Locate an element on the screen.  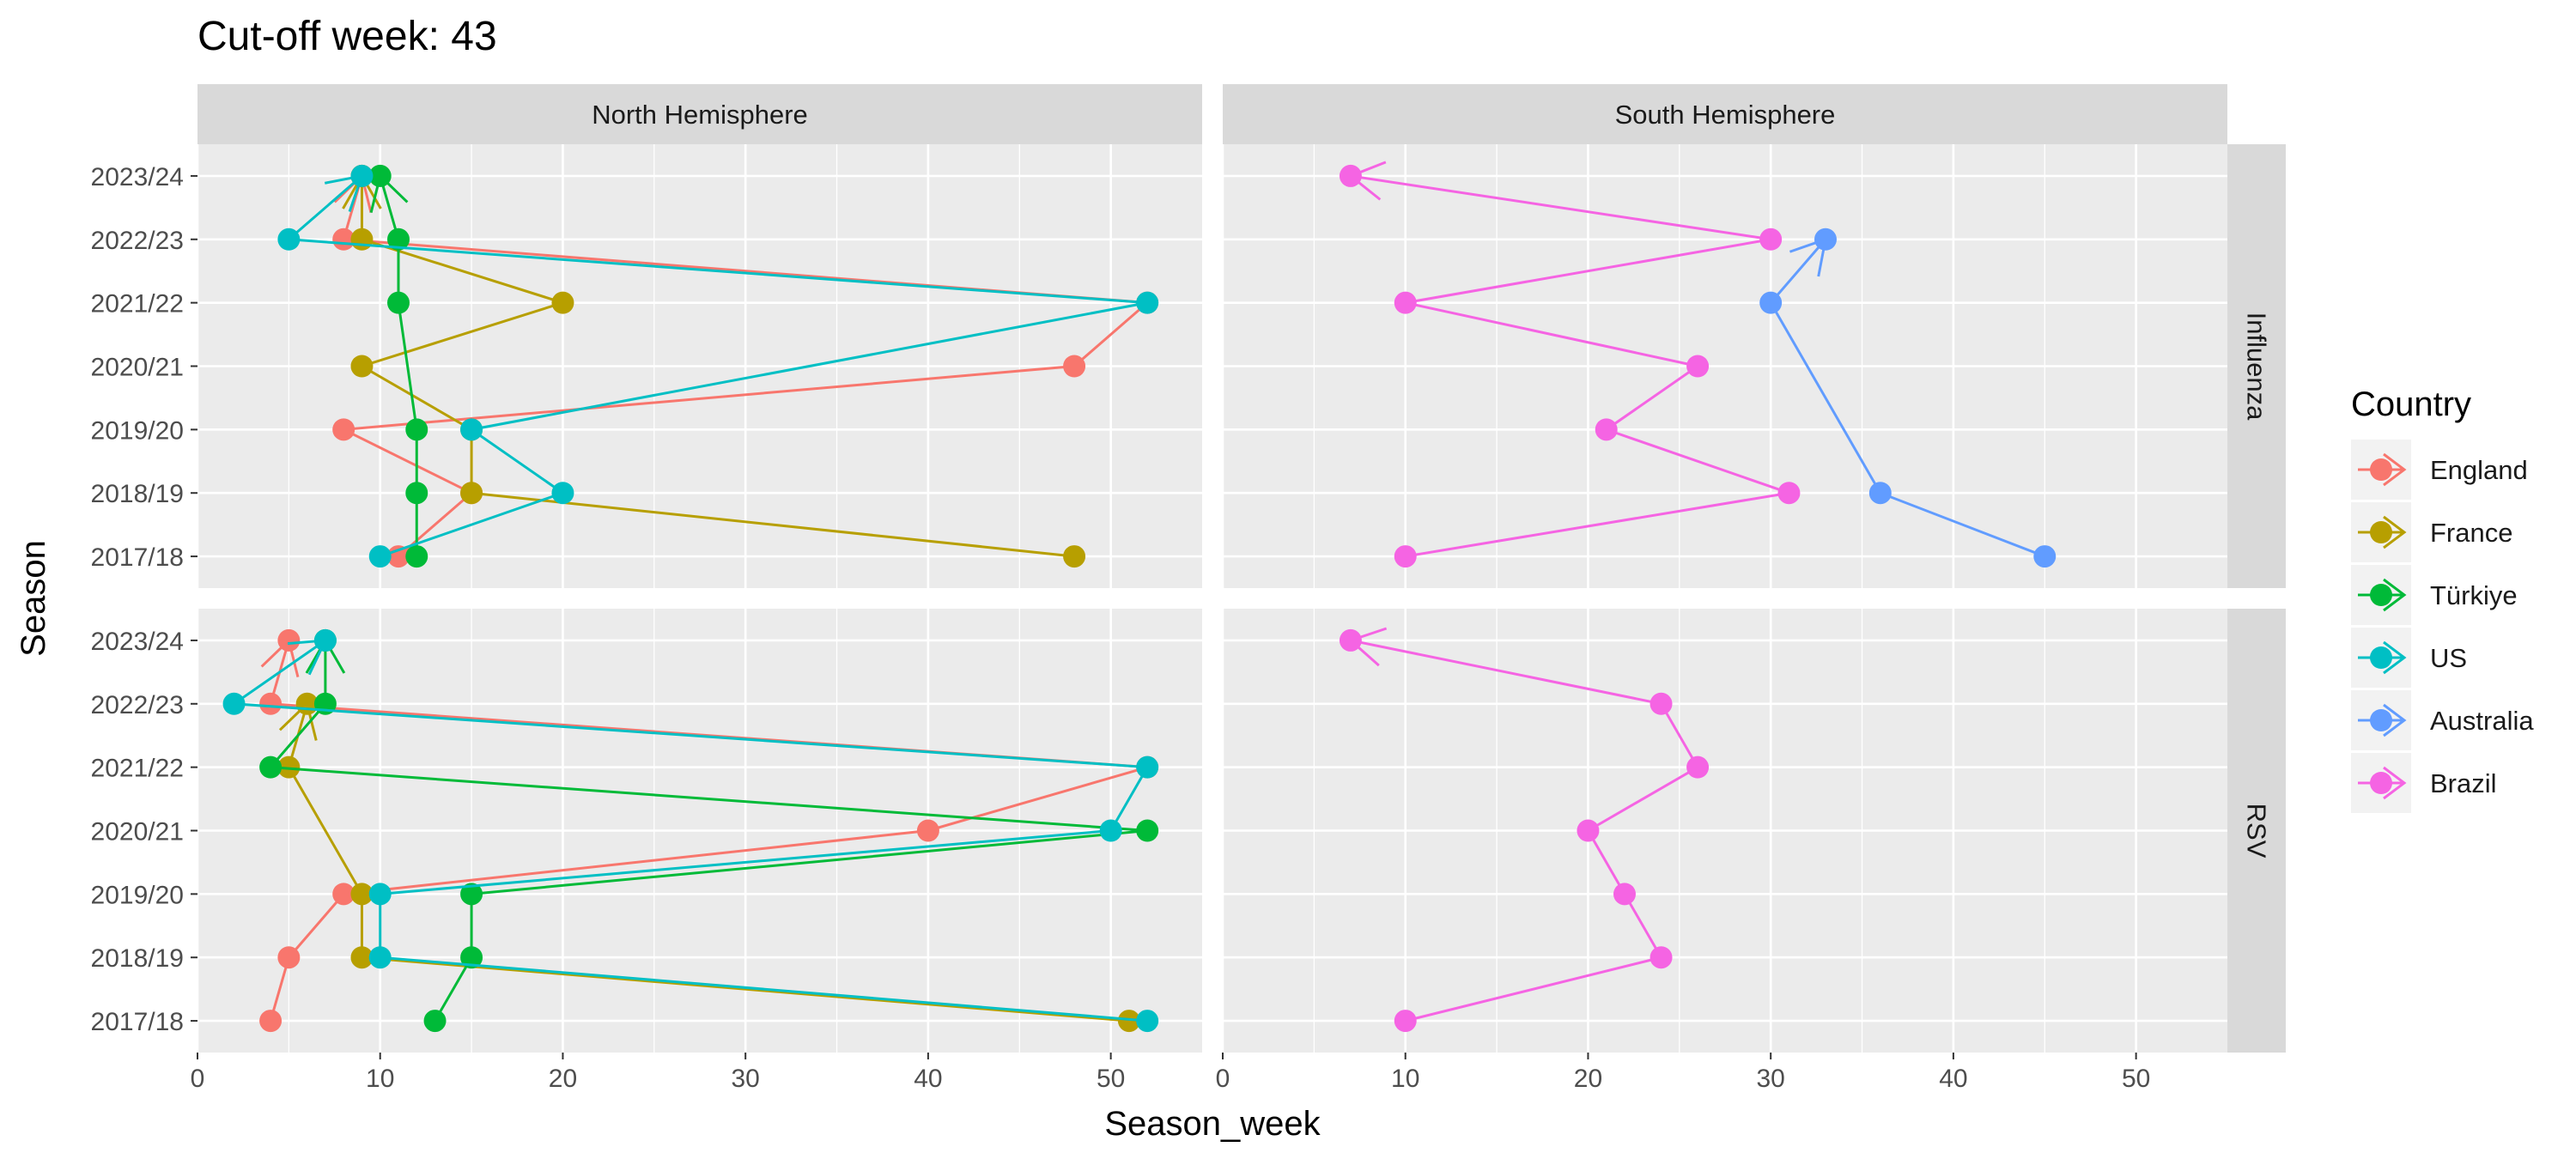
legend-key-arrow-turkiye is located at coordinates (2395, 595).